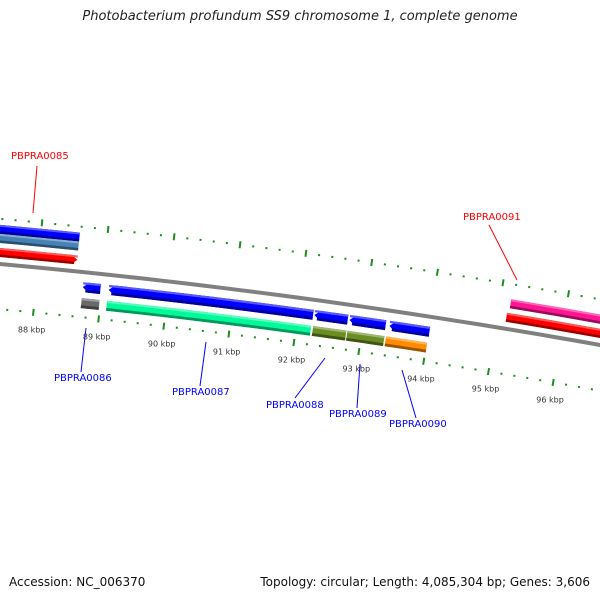 The image size is (600, 600). What do you see at coordinates (550, 400) in the screenshot?
I see `ruler-label: 96 kbp` at bounding box center [550, 400].